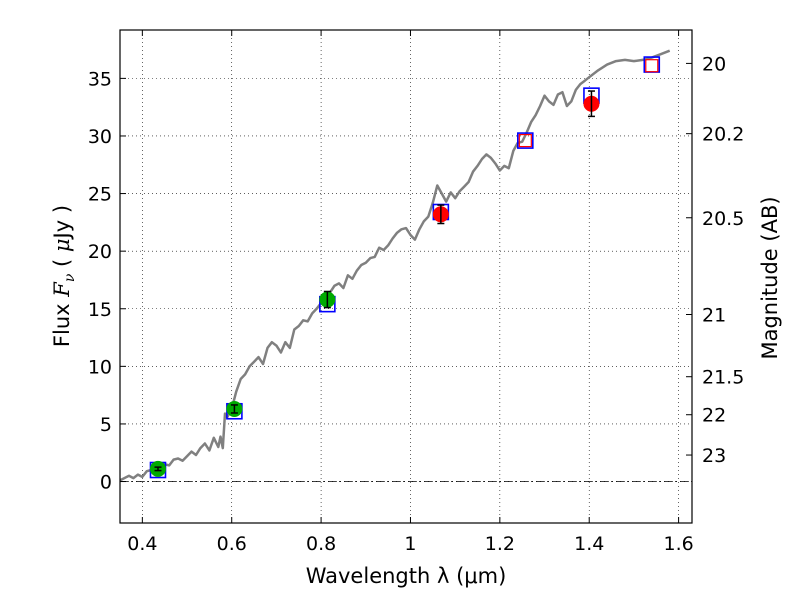 The height and width of the screenshot is (600, 800). I want to click on x-axis-label: Wavelength λ (μm), so click(406, 576).